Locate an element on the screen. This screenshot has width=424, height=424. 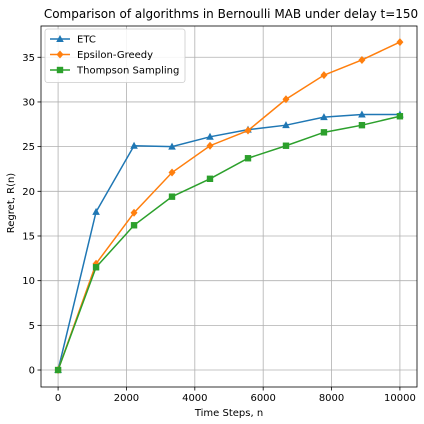
legend-item: Thompson Sampling is located at coordinates (114, 71).